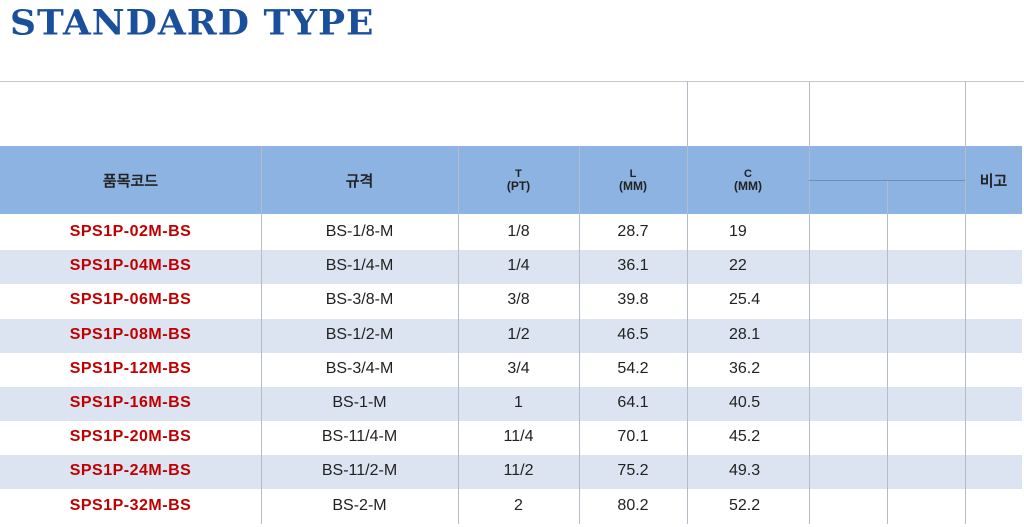 The height and width of the screenshot is (527, 1024). What do you see at coordinates (633, 173) in the screenshot?
I see `header-l-label: L` at bounding box center [633, 173].